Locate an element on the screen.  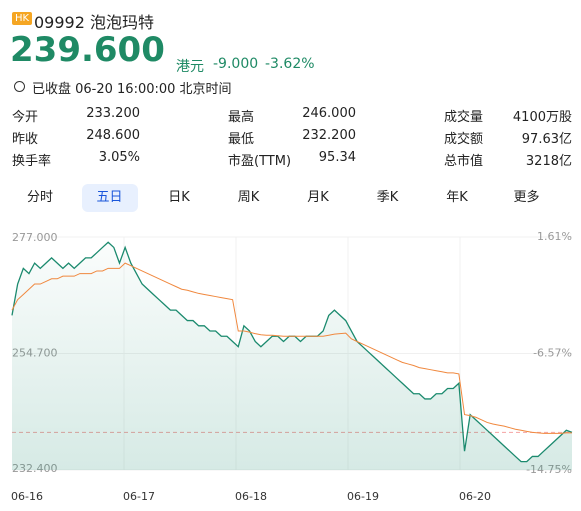
stat-label: 成交量 is located at coordinates (464, 117).